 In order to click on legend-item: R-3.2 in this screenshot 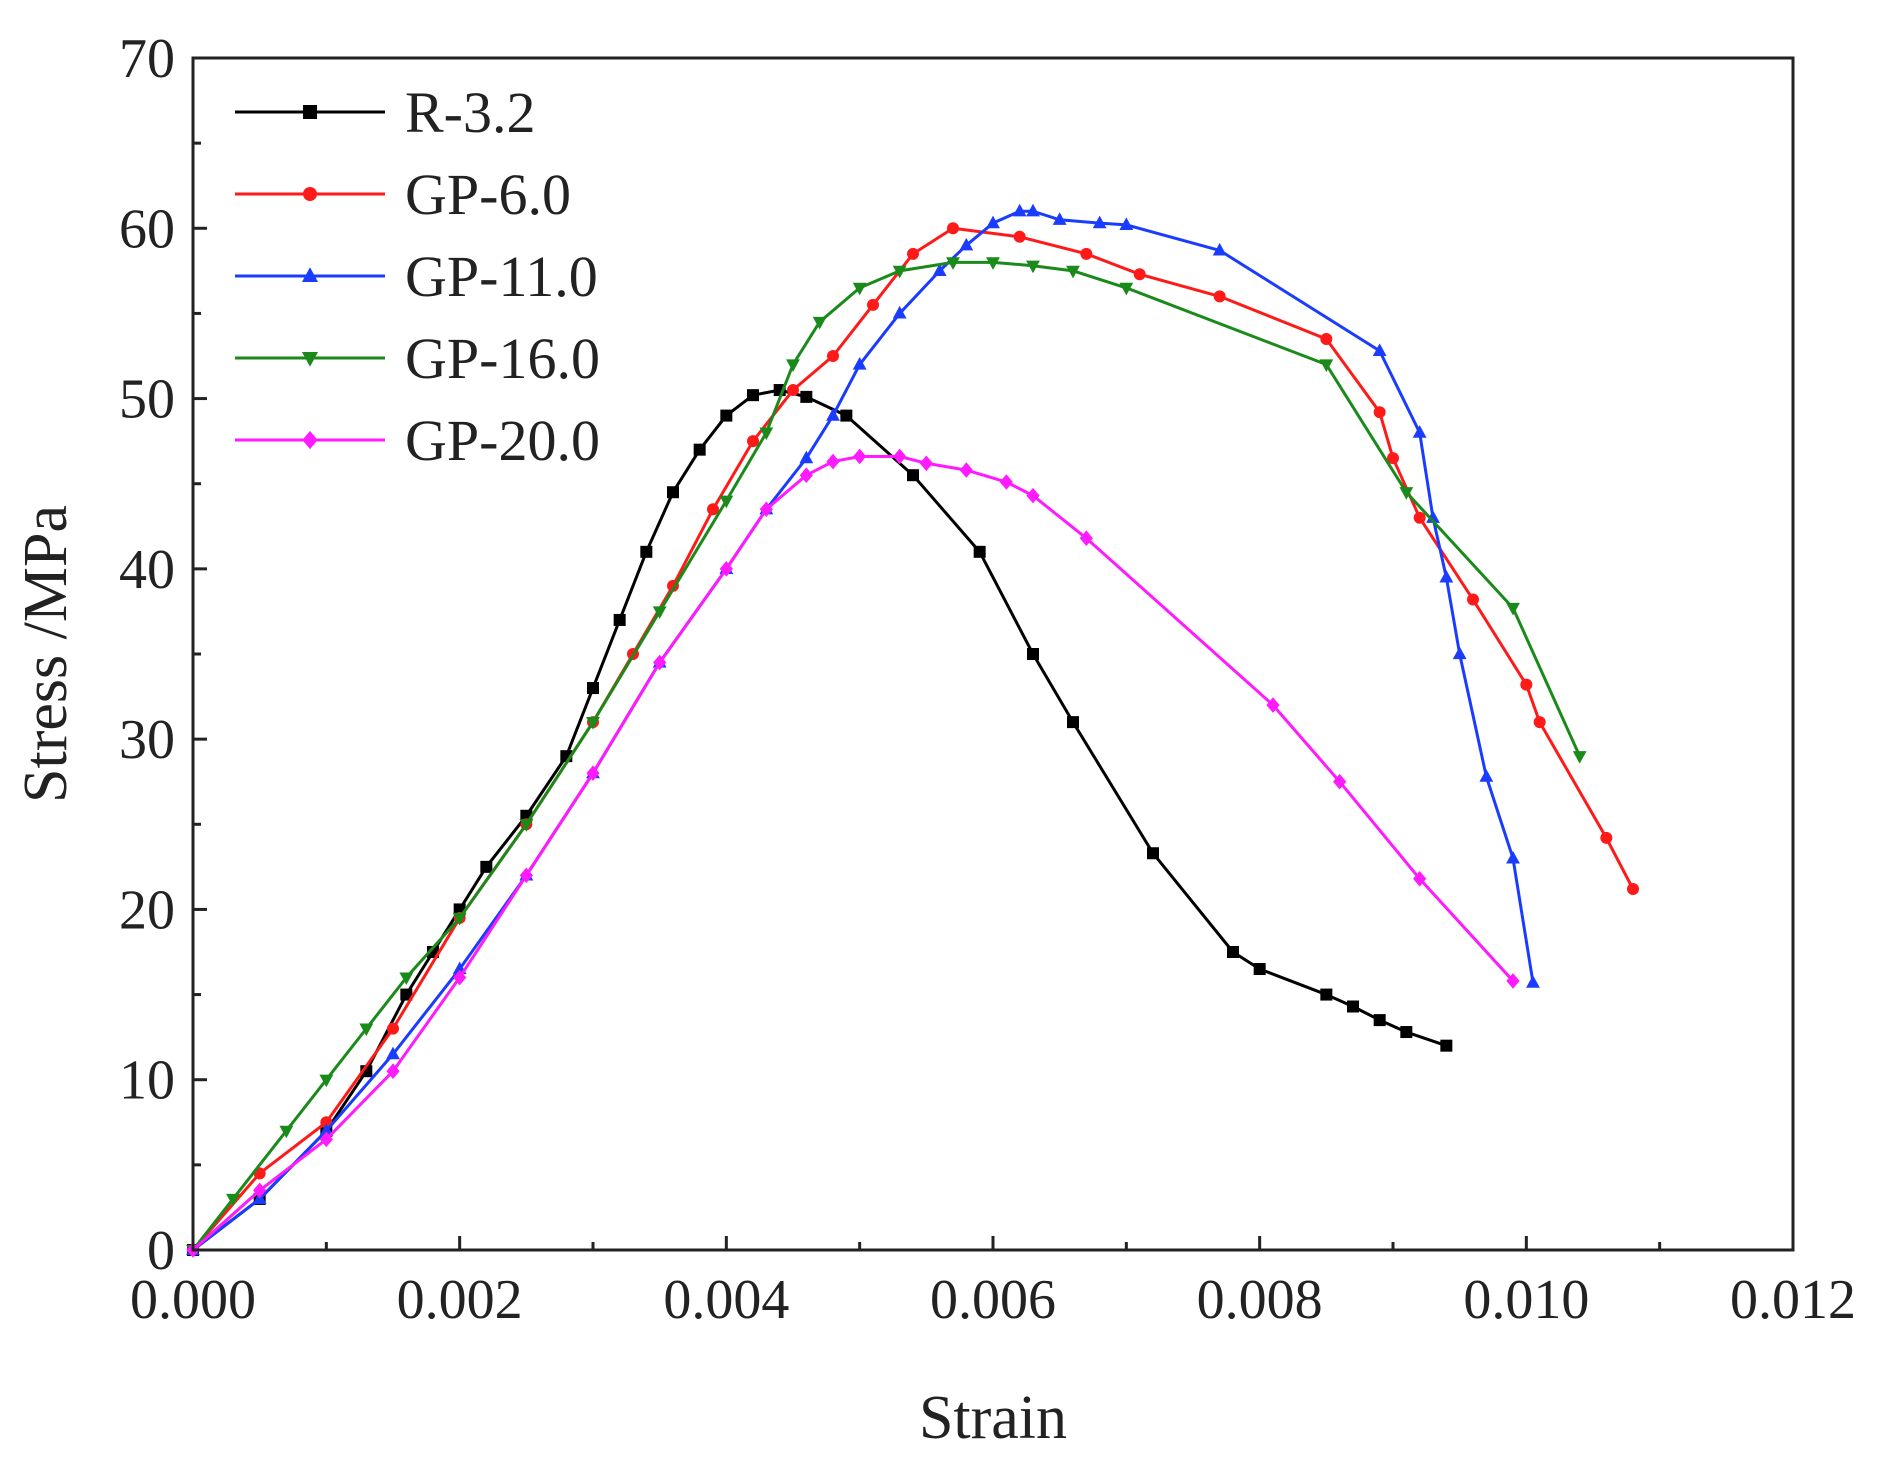, I will do `click(385, 112)`.